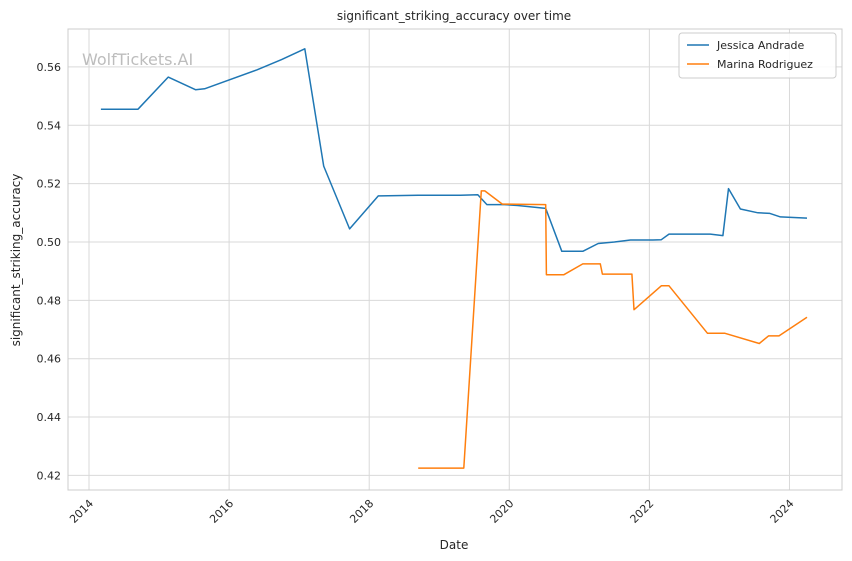 This screenshot has width=852, height=561. What do you see at coordinates (49, 475) in the screenshot?
I see `y-tick-label: 0.42` at bounding box center [49, 475].